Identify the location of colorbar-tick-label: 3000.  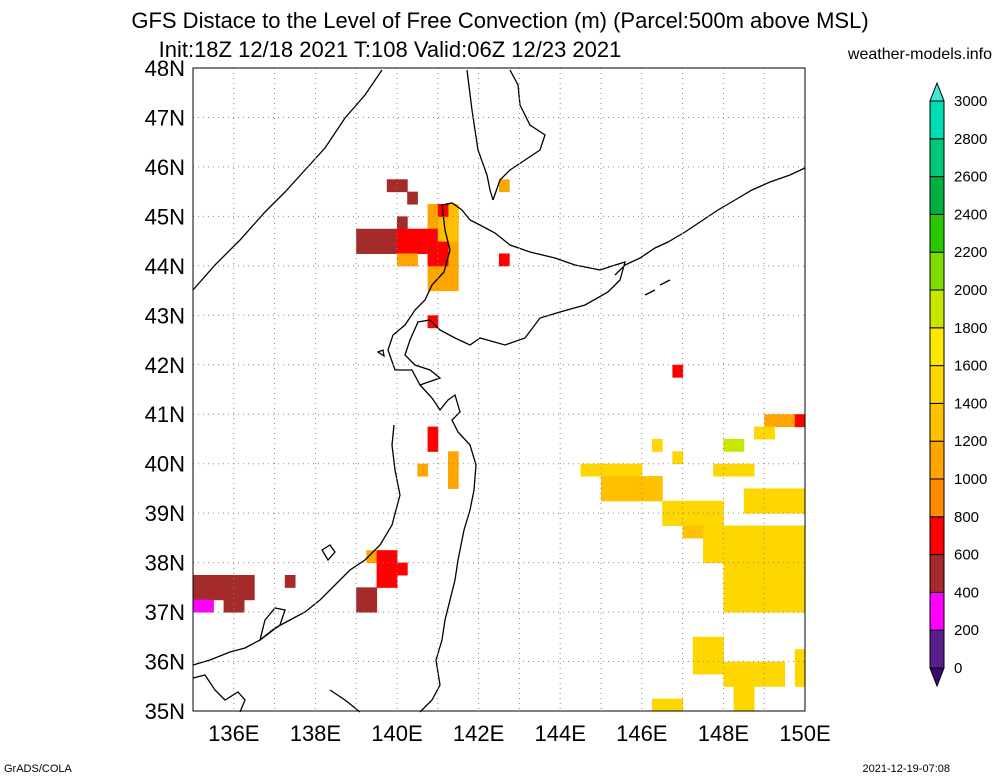
(970, 101).